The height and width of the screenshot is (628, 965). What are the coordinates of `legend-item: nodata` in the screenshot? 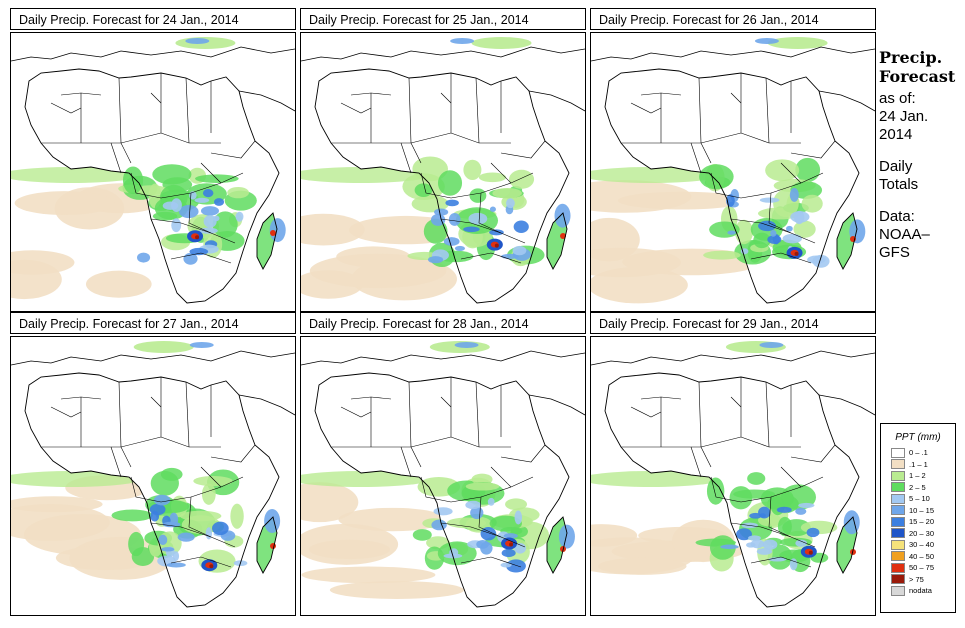 It's located at (918, 591).